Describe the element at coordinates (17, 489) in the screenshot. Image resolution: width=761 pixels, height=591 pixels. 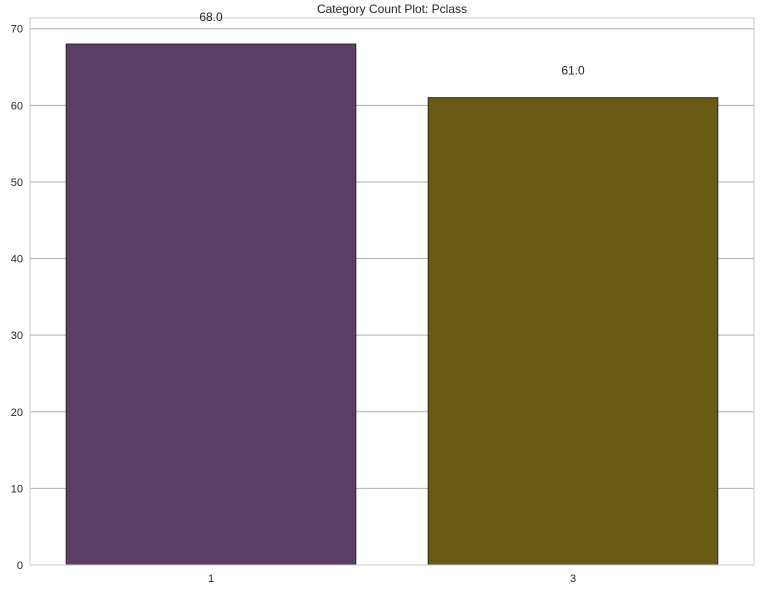
I see `y-tick-label: 10` at that location.